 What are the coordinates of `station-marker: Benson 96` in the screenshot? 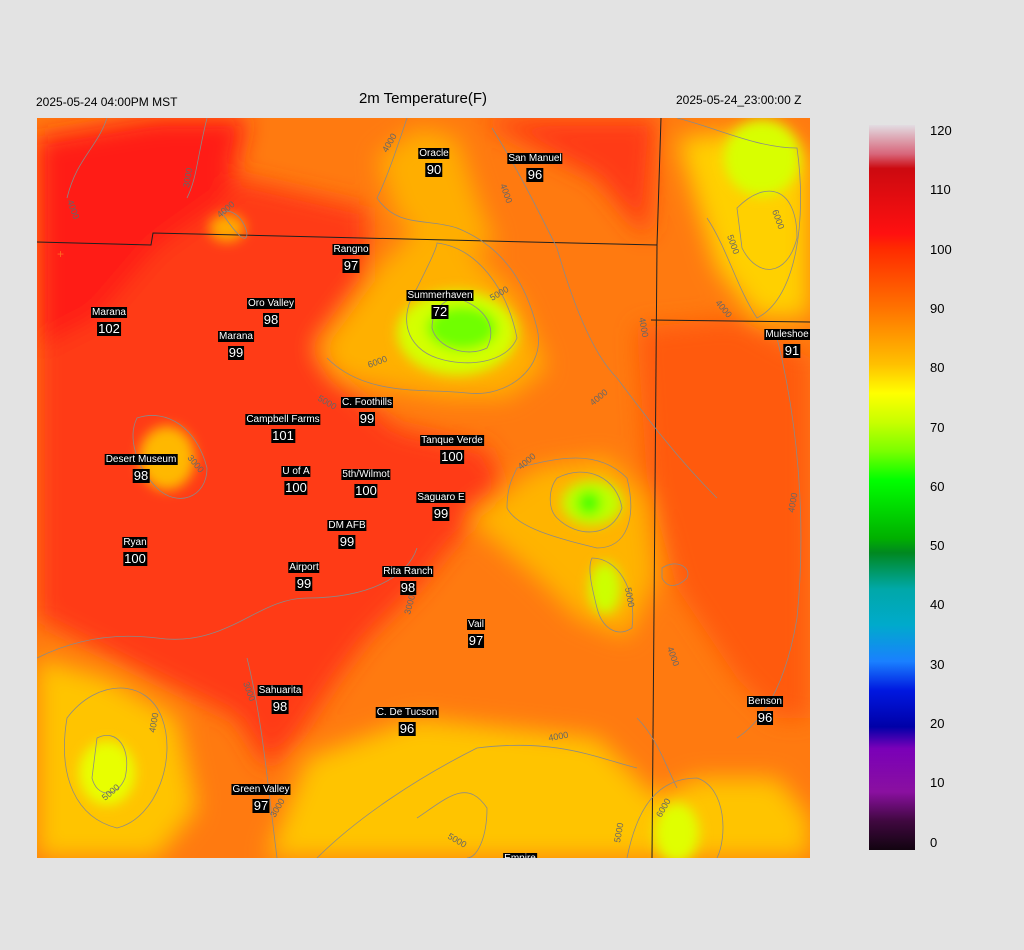 It's located at (765, 708).